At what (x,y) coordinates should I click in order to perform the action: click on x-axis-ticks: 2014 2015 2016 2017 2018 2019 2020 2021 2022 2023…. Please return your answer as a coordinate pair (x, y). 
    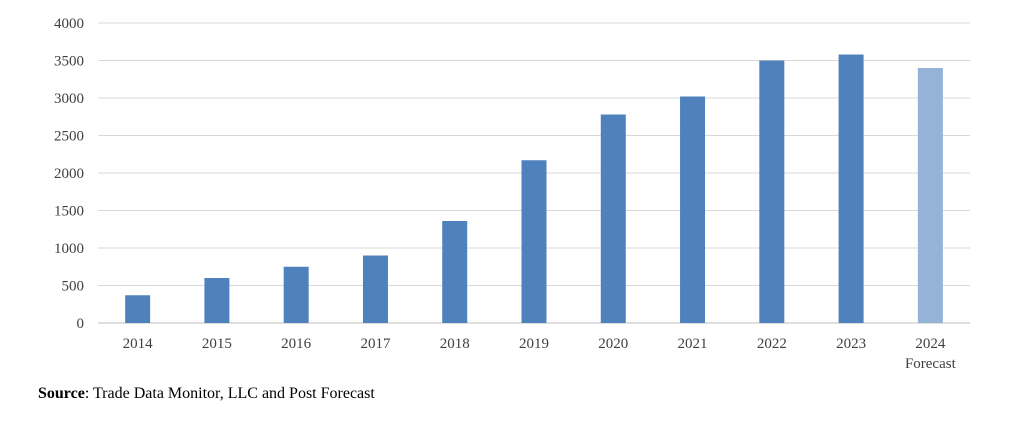
    Looking at the image, I should click on (540, 354).